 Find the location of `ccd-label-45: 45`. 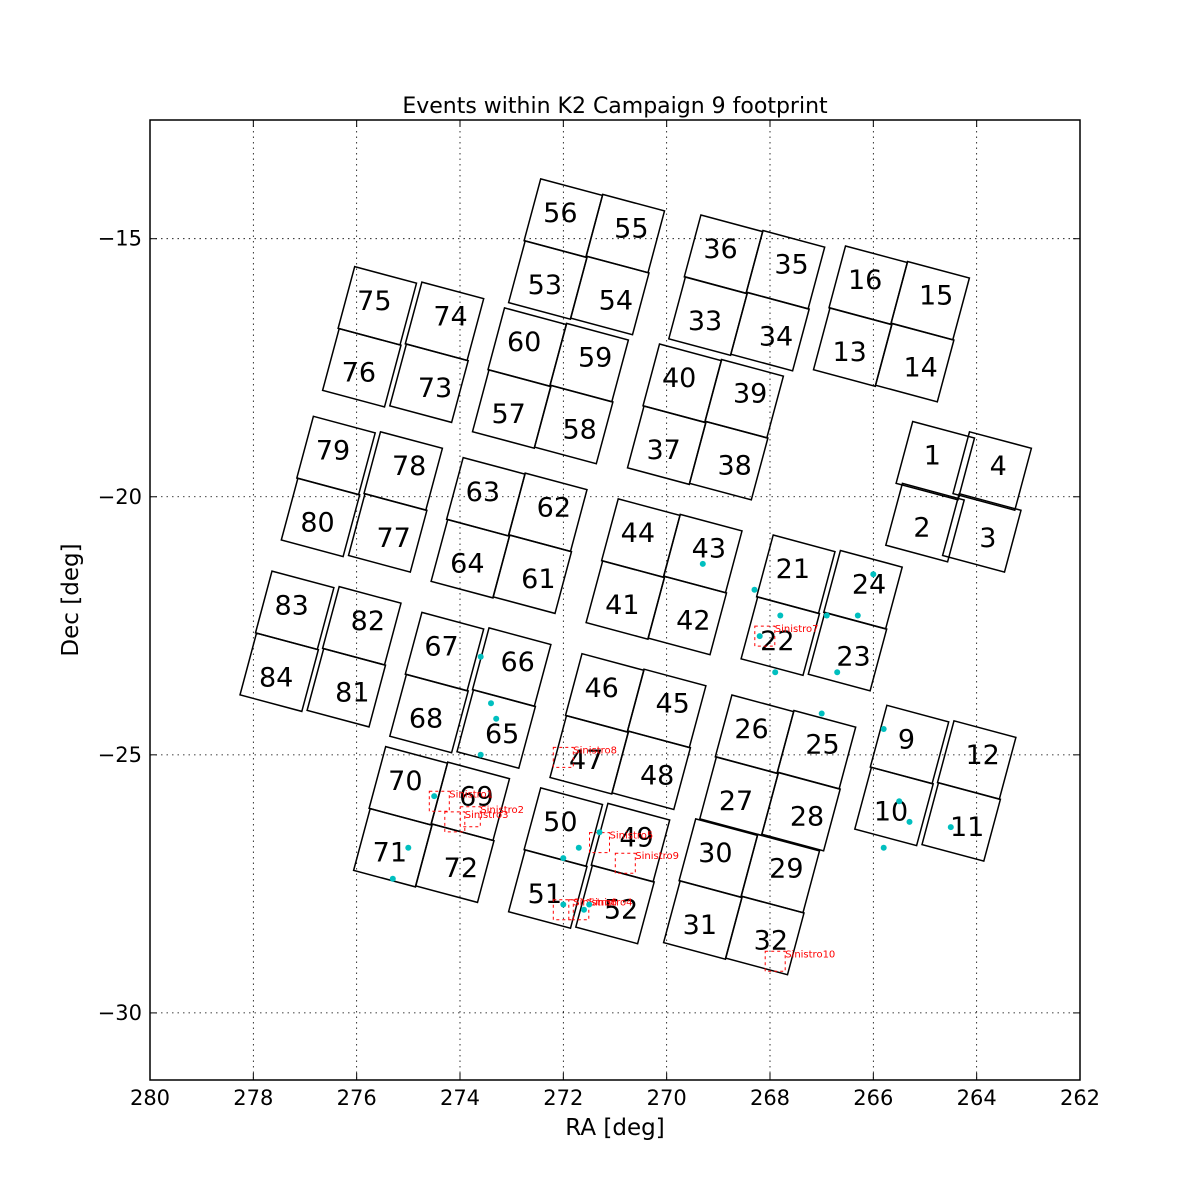

ccd-label-45: 45 is located at coordinates (672, 703).